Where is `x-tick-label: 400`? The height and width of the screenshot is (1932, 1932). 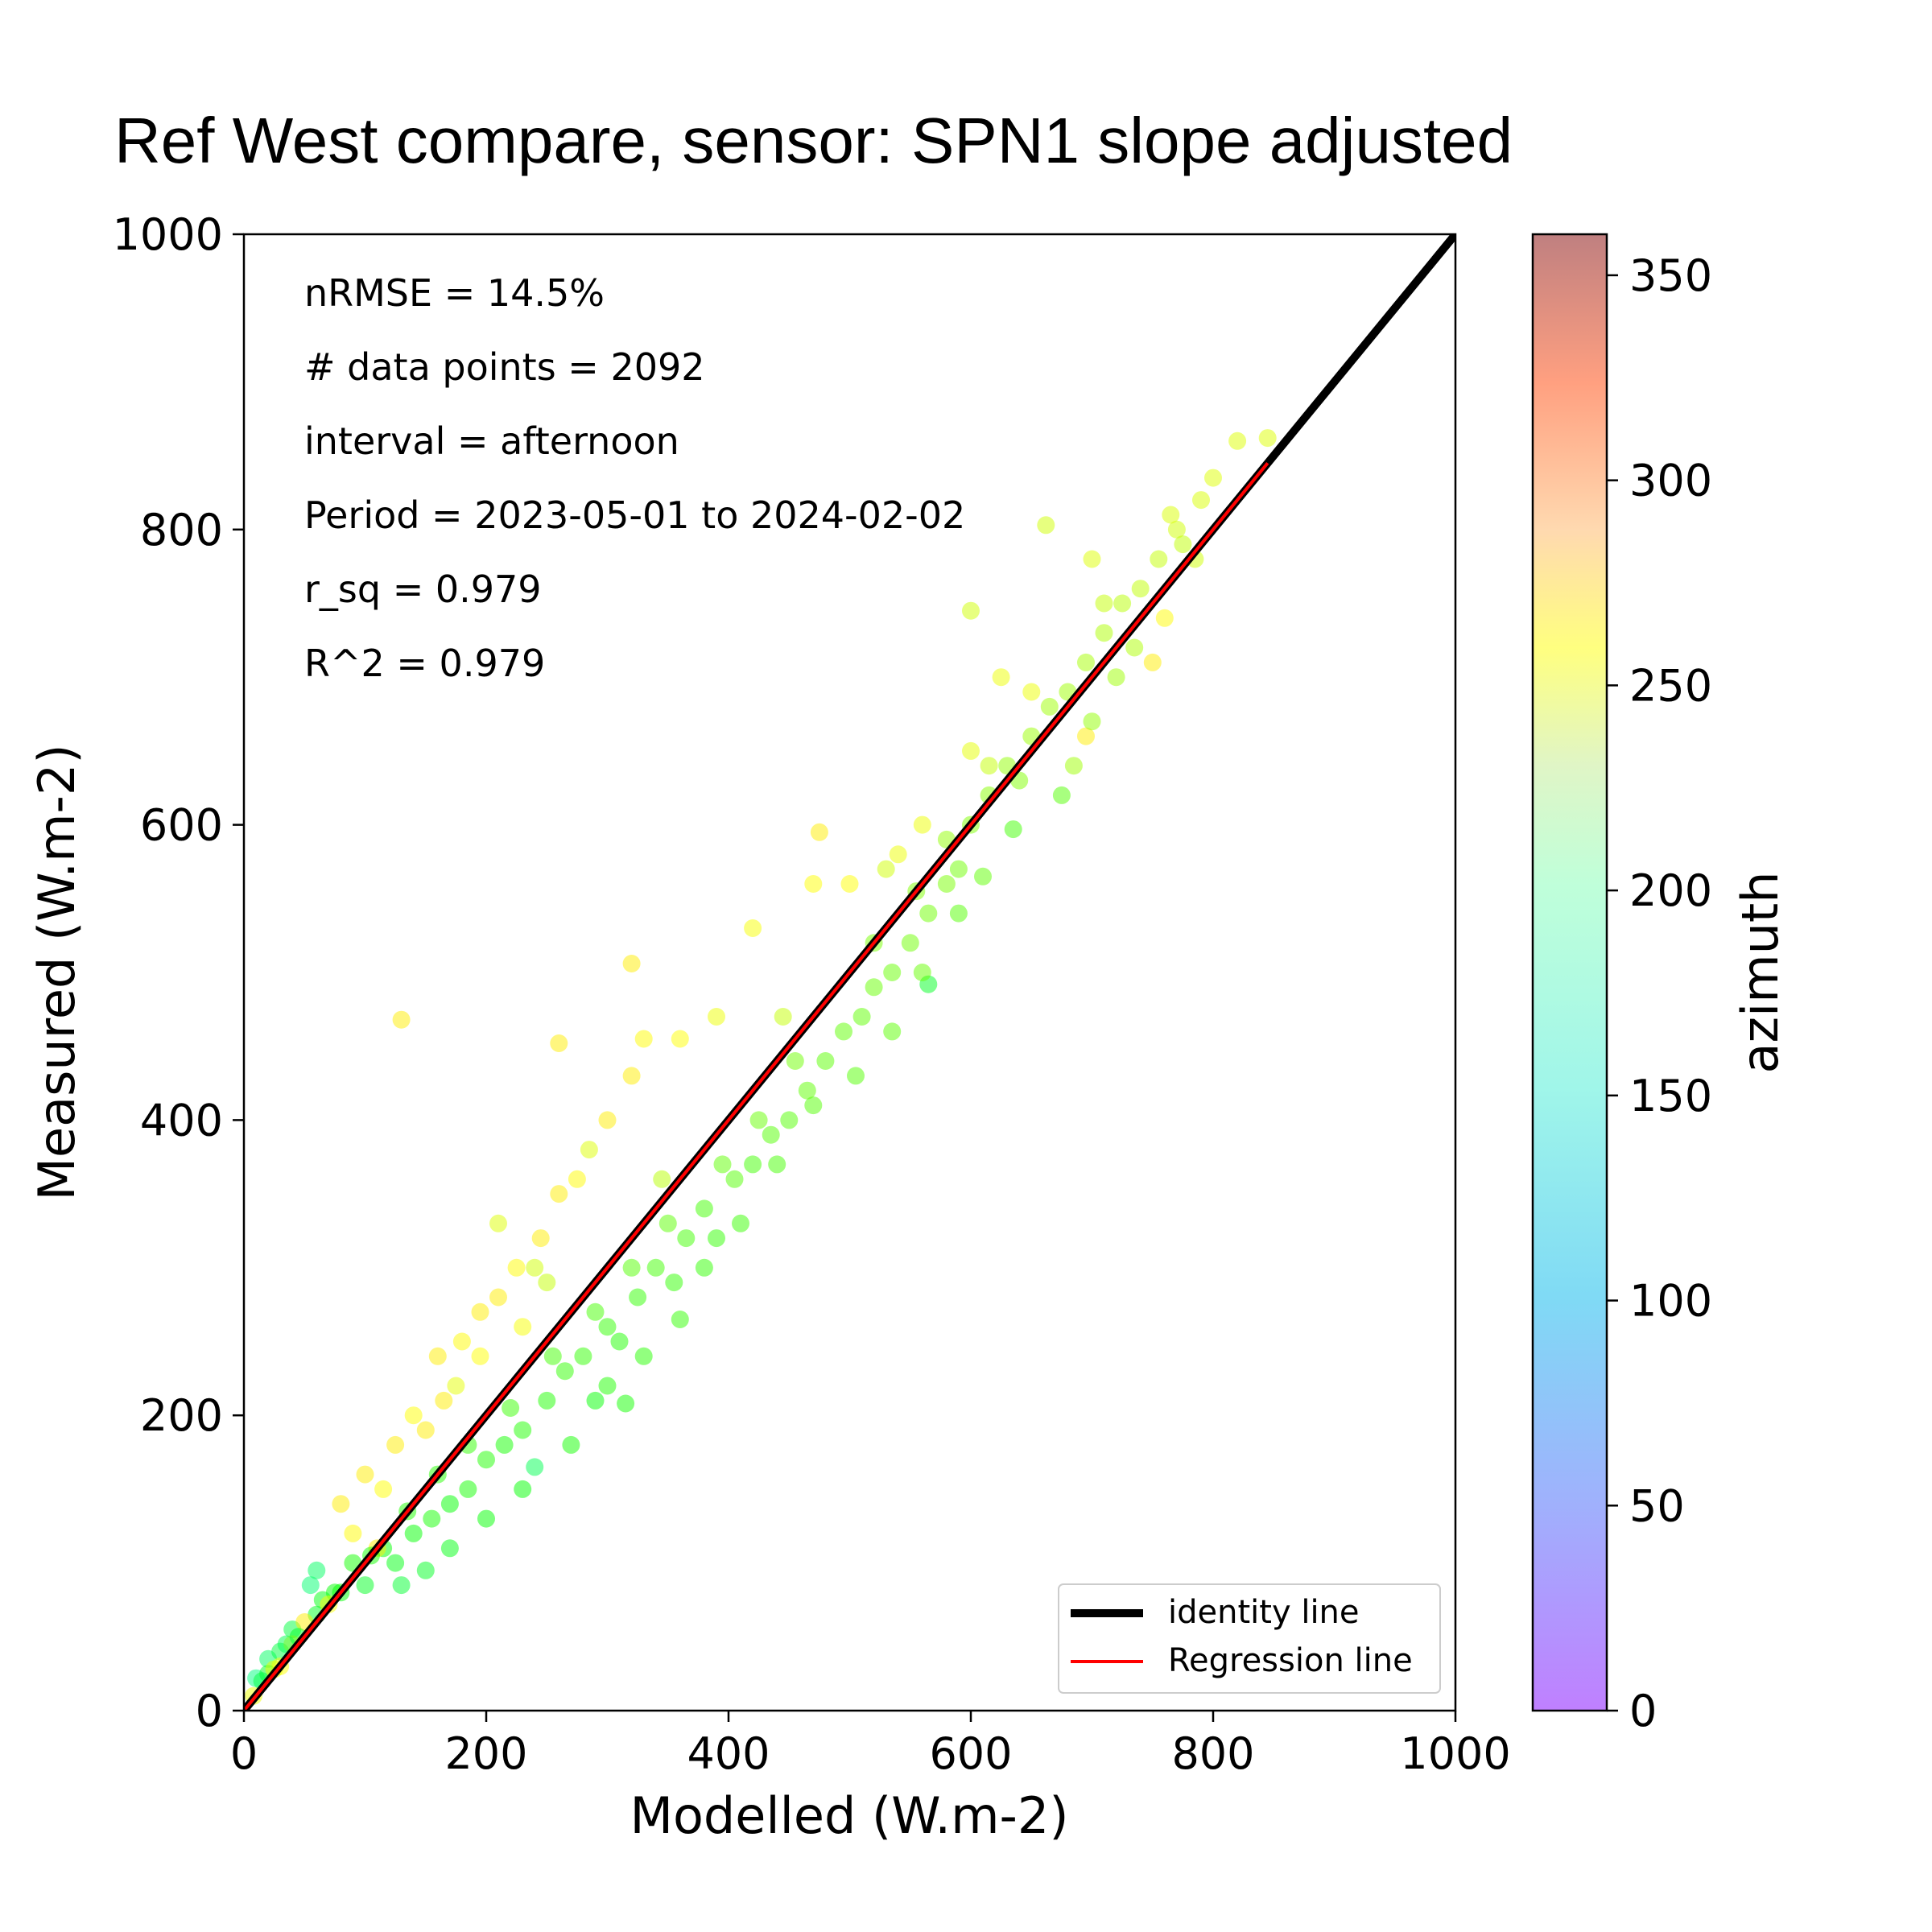 x-tick-label: 400 is located at coordinates (728, 1753).